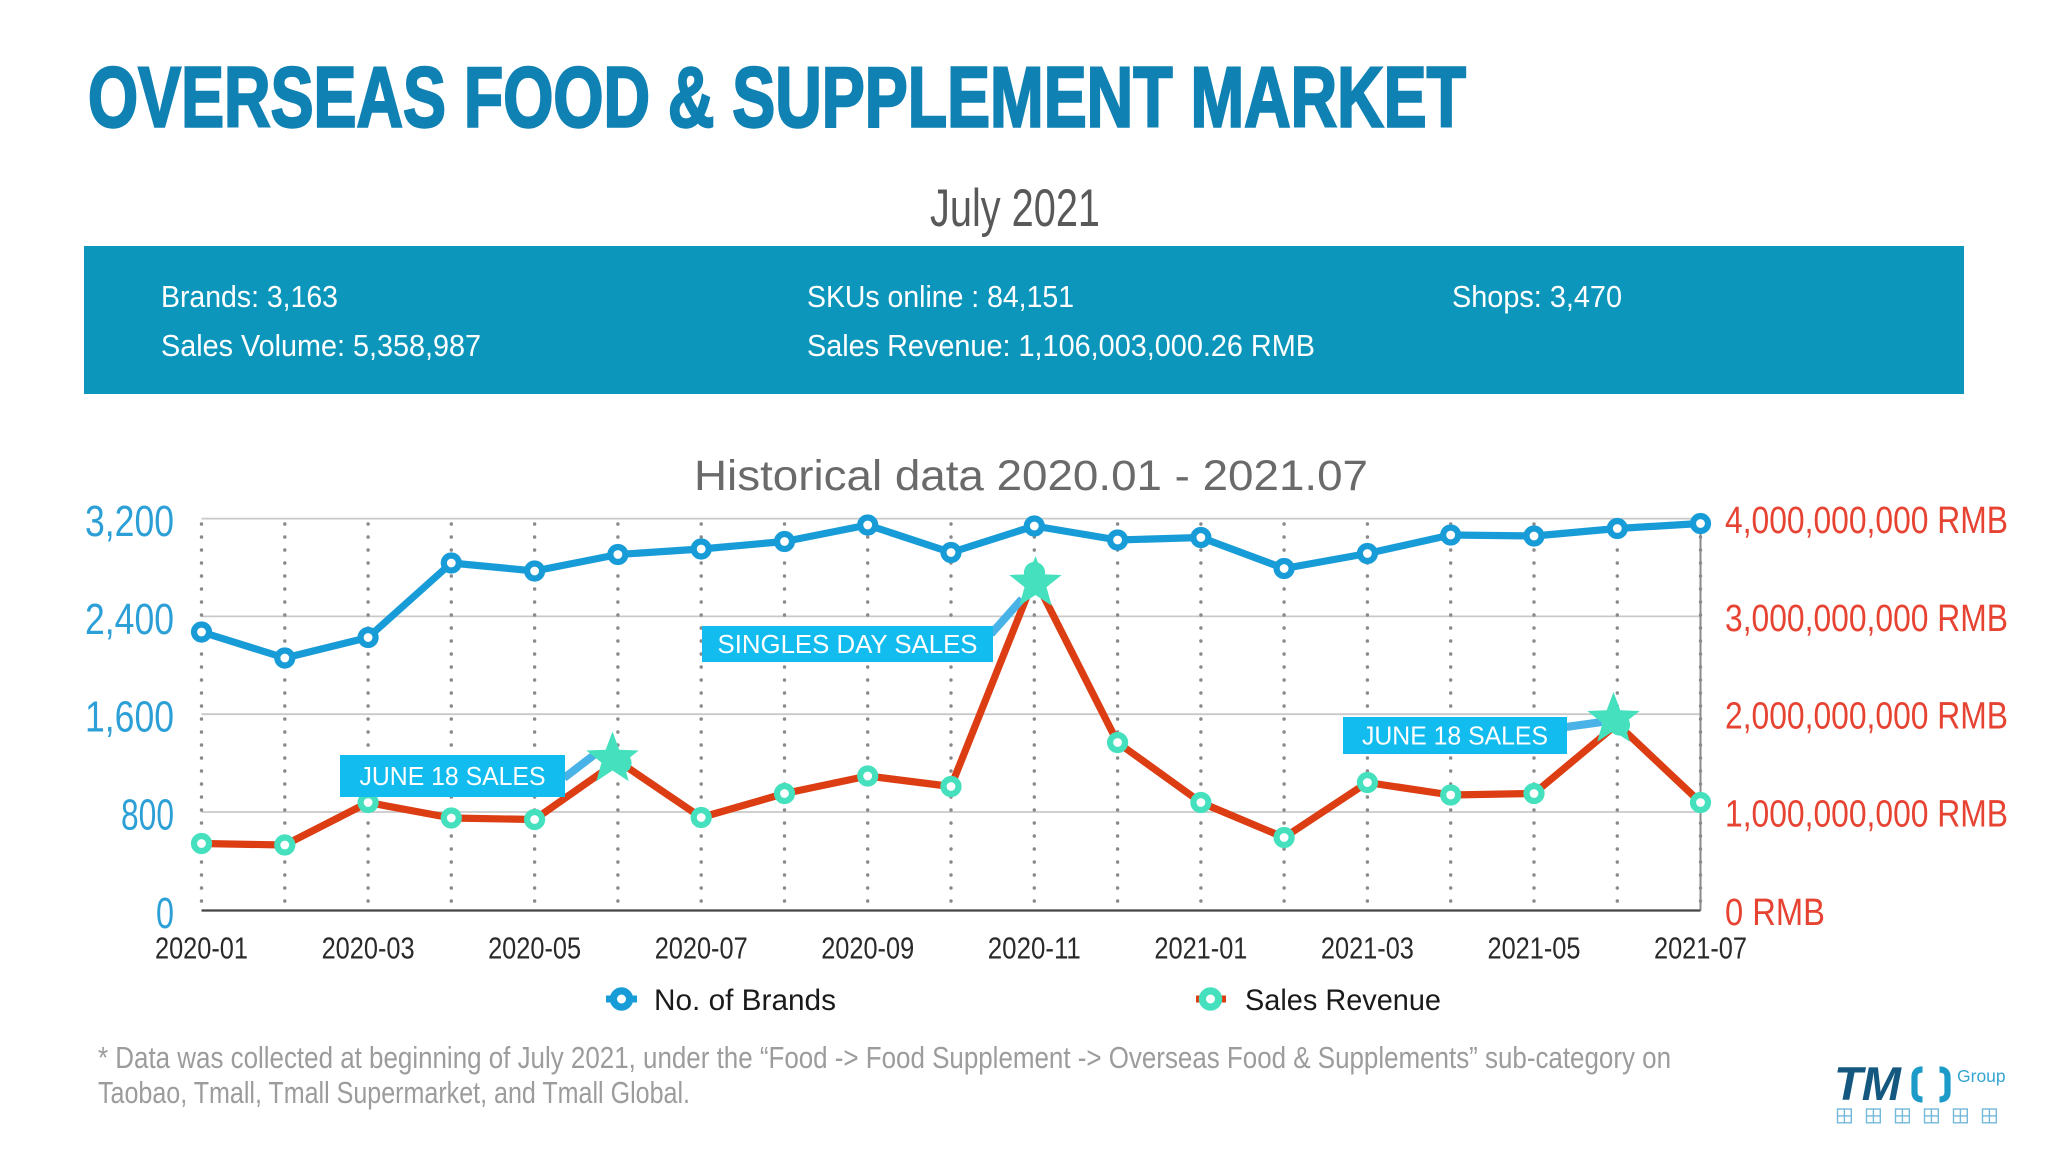 The image size is (2048, 1152). What do you see at coordinates (249, 296) in the screenshot?
I see `svg-text: Brands: 3,163` at bounding box center [249, 296].